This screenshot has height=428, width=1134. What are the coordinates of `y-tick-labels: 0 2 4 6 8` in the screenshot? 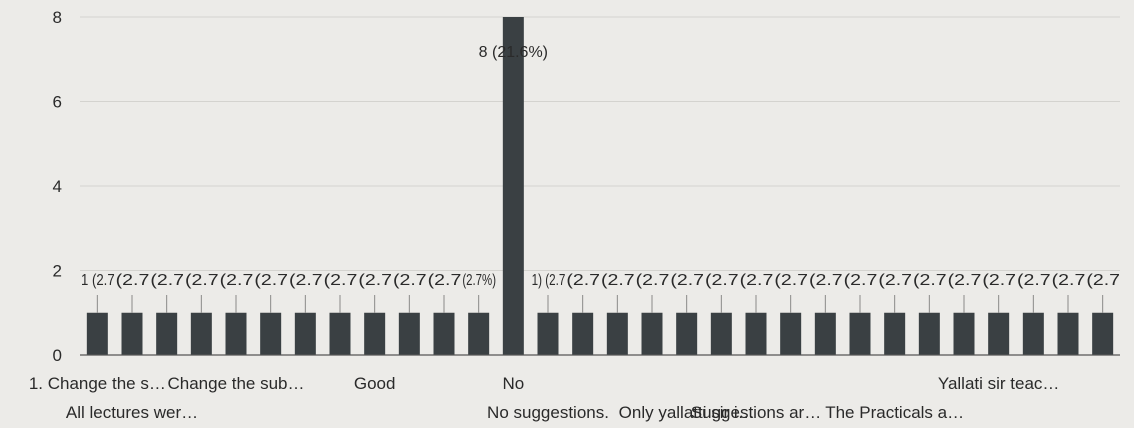 It's located at (57, 186).